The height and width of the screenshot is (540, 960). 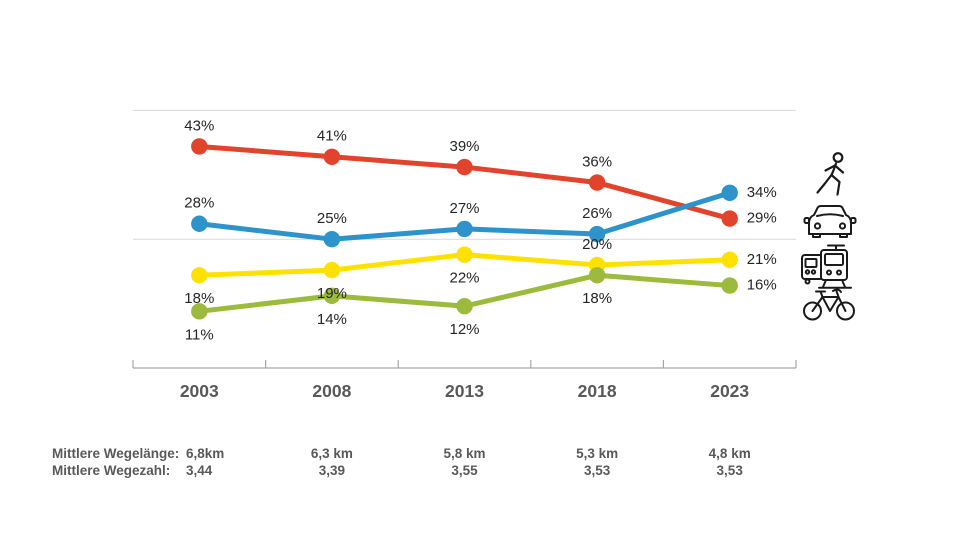 I want to click on data-label-bicycle: 18%, so click(x=597, y=298).